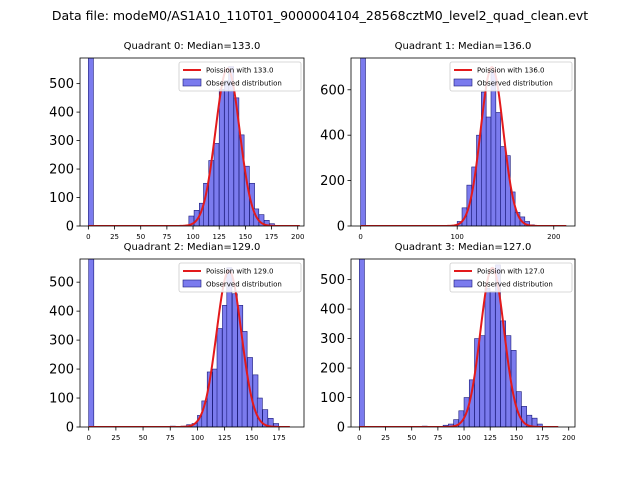 The width and height of the screenshot is (640, 480). I want to click on quadrant-title: Quadrant 1: Median=136.0, so click(463, 46).